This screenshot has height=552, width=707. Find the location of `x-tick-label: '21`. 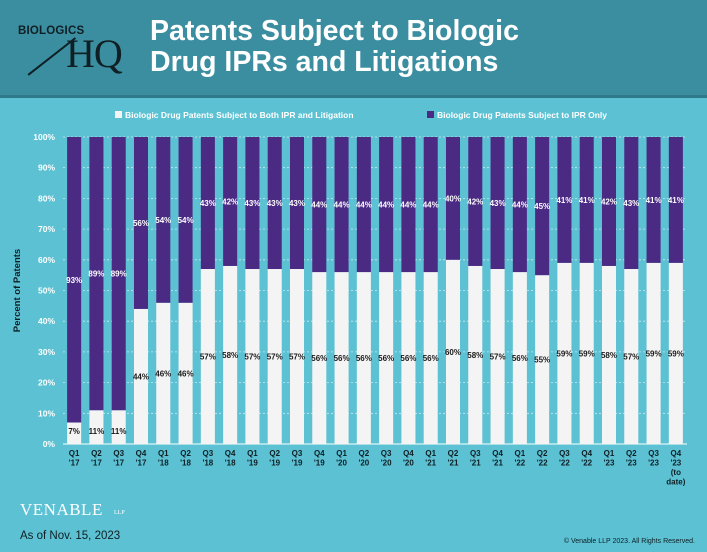

x-tick-label: '21 is located at coordinates (453, 463).